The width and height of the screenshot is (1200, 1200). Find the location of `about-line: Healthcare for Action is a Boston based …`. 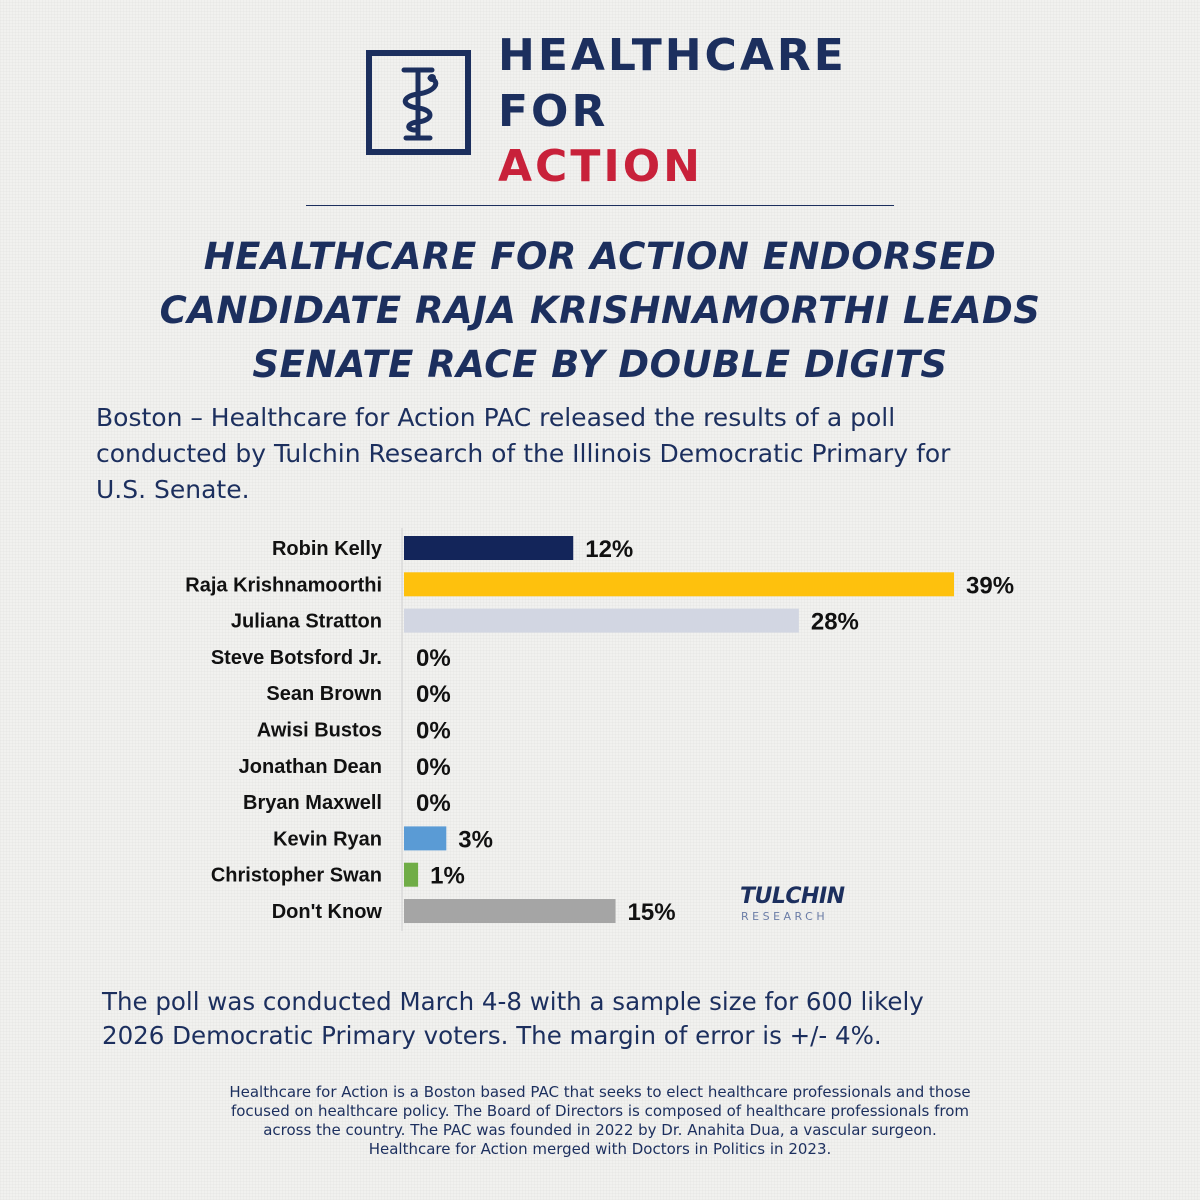

about-line: Healthcare for Action is a Boston based … is located at coordinates (600, 1092).